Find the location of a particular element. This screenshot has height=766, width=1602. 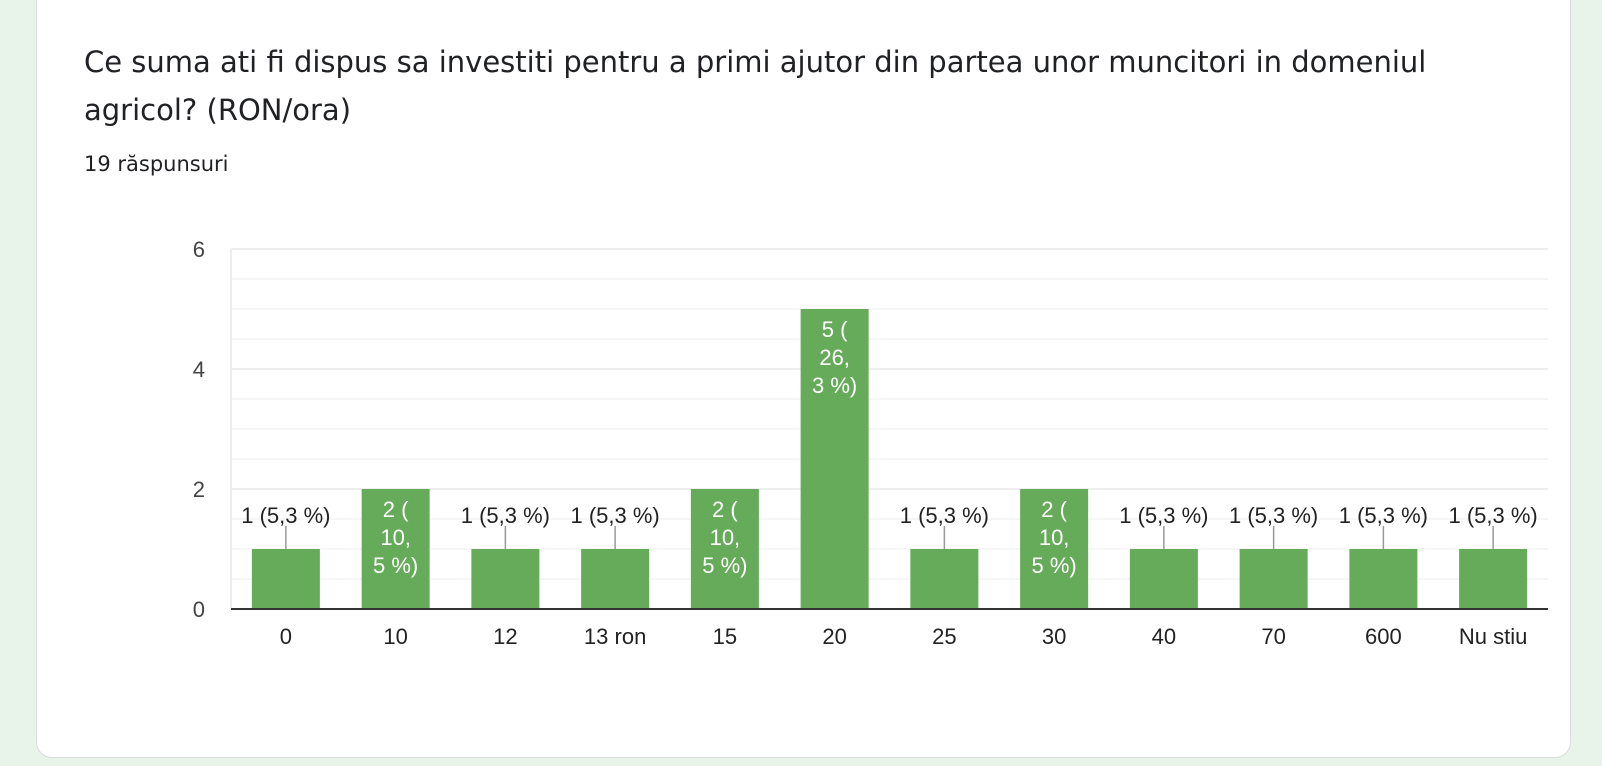

y-tick-label: 0 is located at coordinates (199, 609).